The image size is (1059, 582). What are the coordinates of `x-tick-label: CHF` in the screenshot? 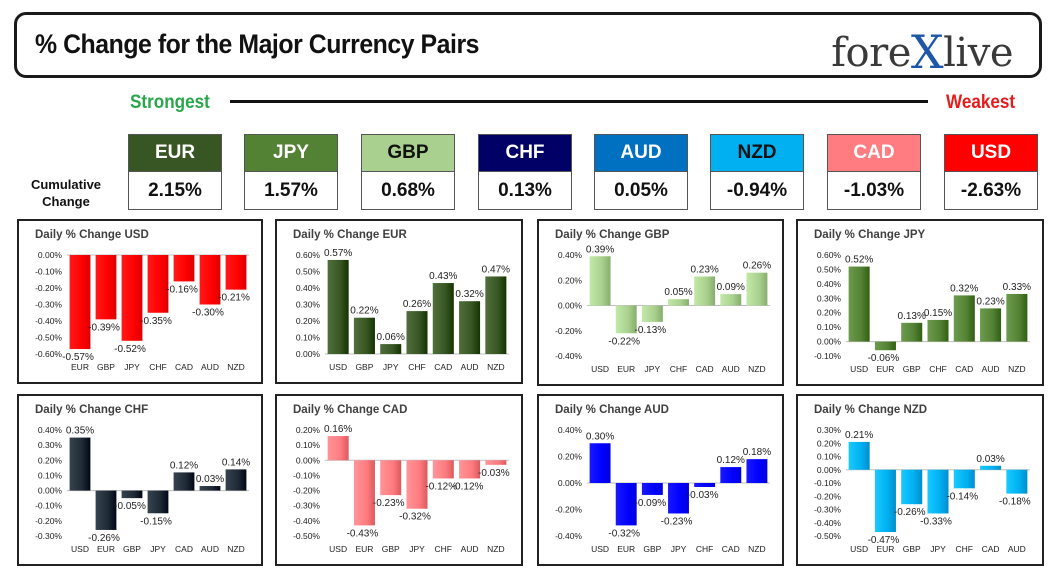 It's located at (416, 367).